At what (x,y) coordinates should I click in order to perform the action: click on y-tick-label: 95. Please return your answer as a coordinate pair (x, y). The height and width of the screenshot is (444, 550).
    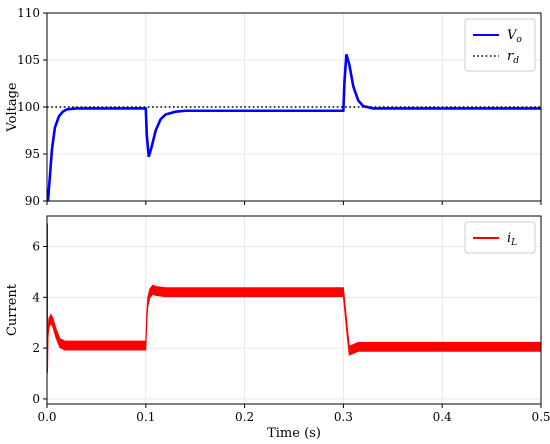
    Looking at the image, I should click on (32, 154).